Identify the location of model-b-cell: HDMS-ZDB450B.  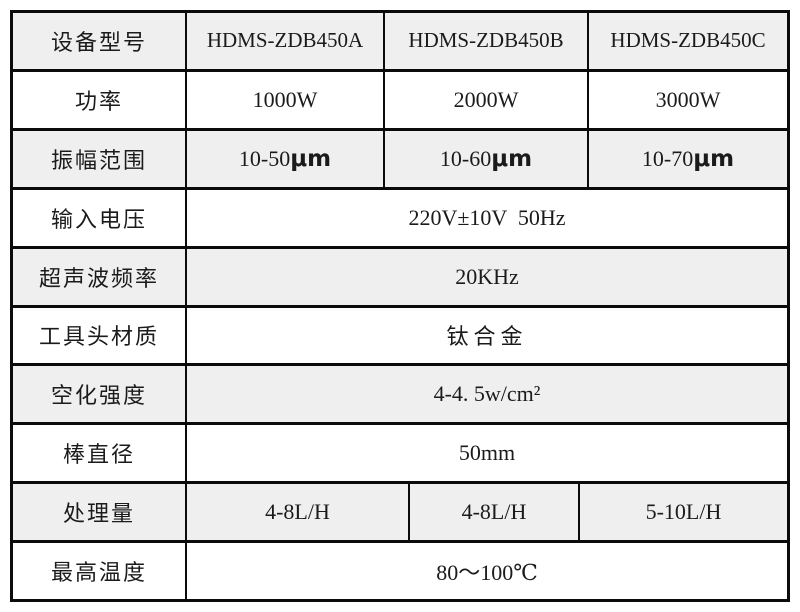
(485, 41).